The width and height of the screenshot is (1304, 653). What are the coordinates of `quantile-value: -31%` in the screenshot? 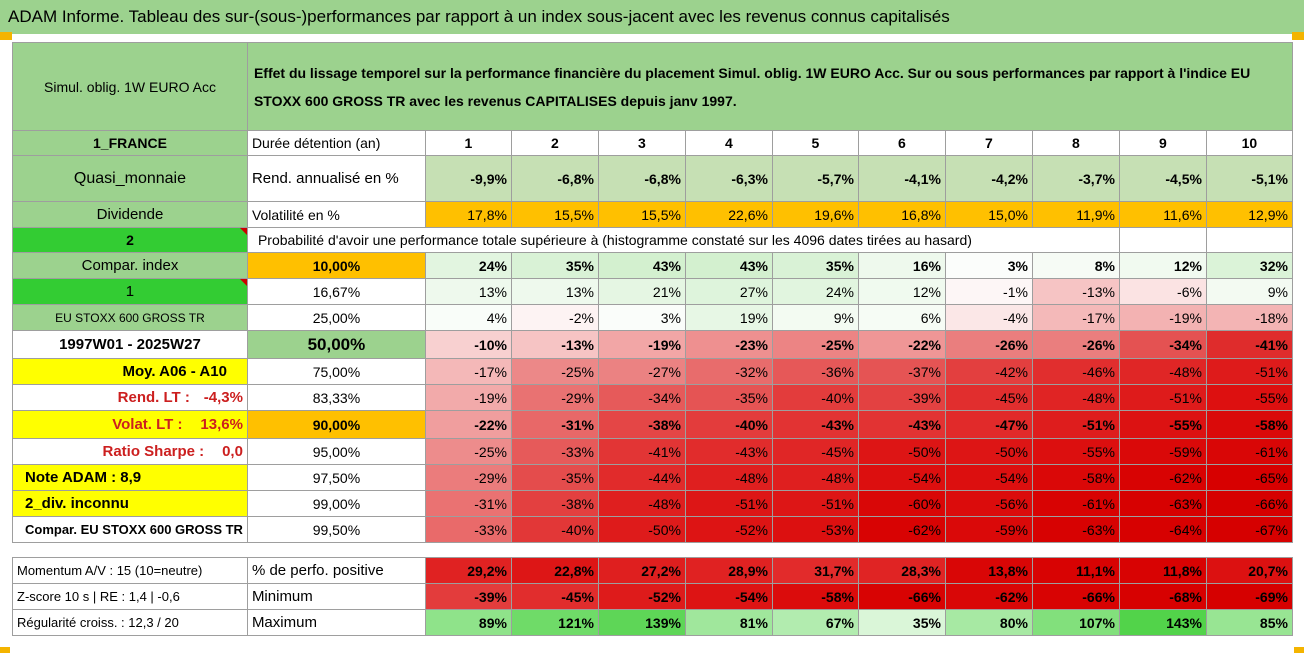 It's located at (554, 424).